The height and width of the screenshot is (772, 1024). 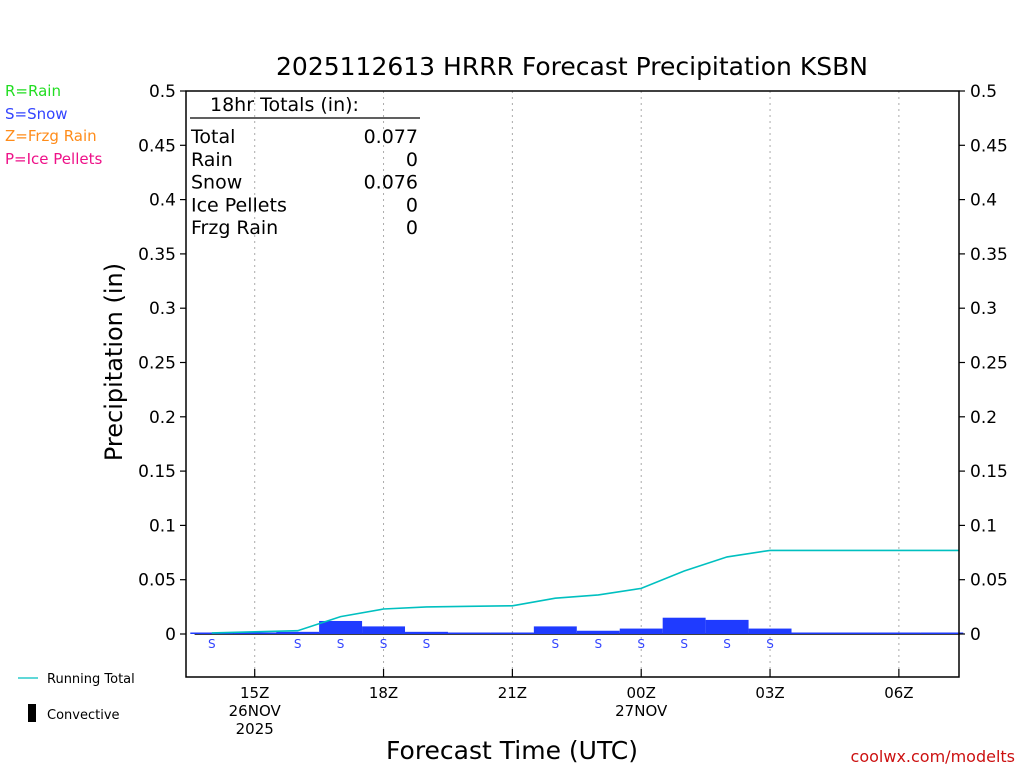 I want to click on totals-value-4: 0, so click(x=412, y=228).